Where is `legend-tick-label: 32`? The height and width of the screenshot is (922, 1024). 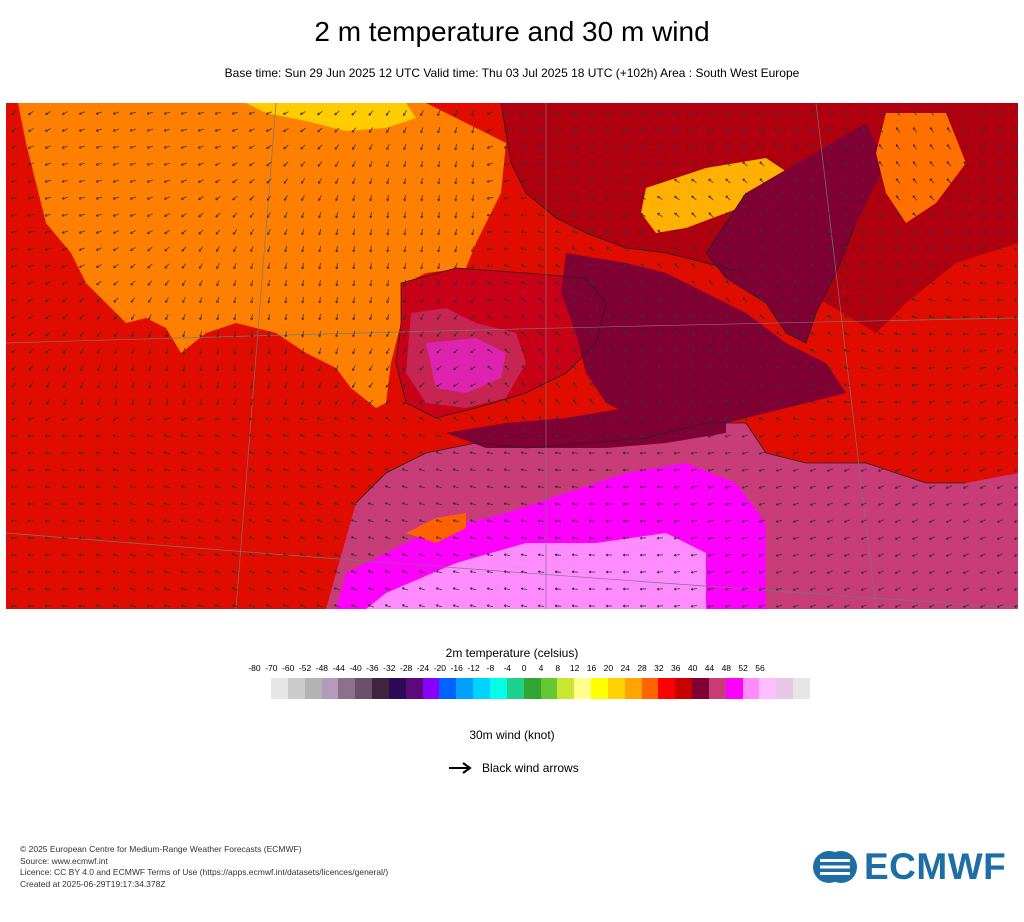
legend-tick-label: 32 is located at coordinates (659, 668).